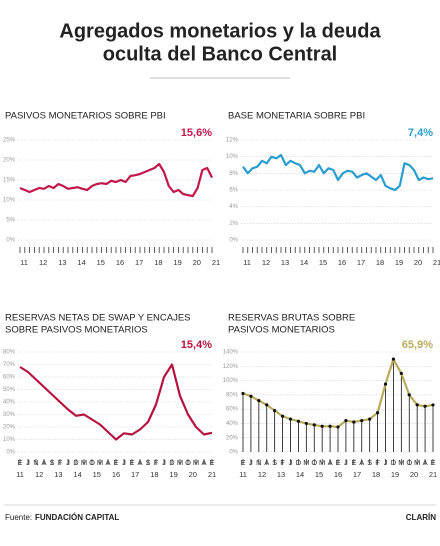 The image size is (440, 546). Describe the element at coordinates (173, 474) in the screenshot. I see `x-group-label: 19` at that location.